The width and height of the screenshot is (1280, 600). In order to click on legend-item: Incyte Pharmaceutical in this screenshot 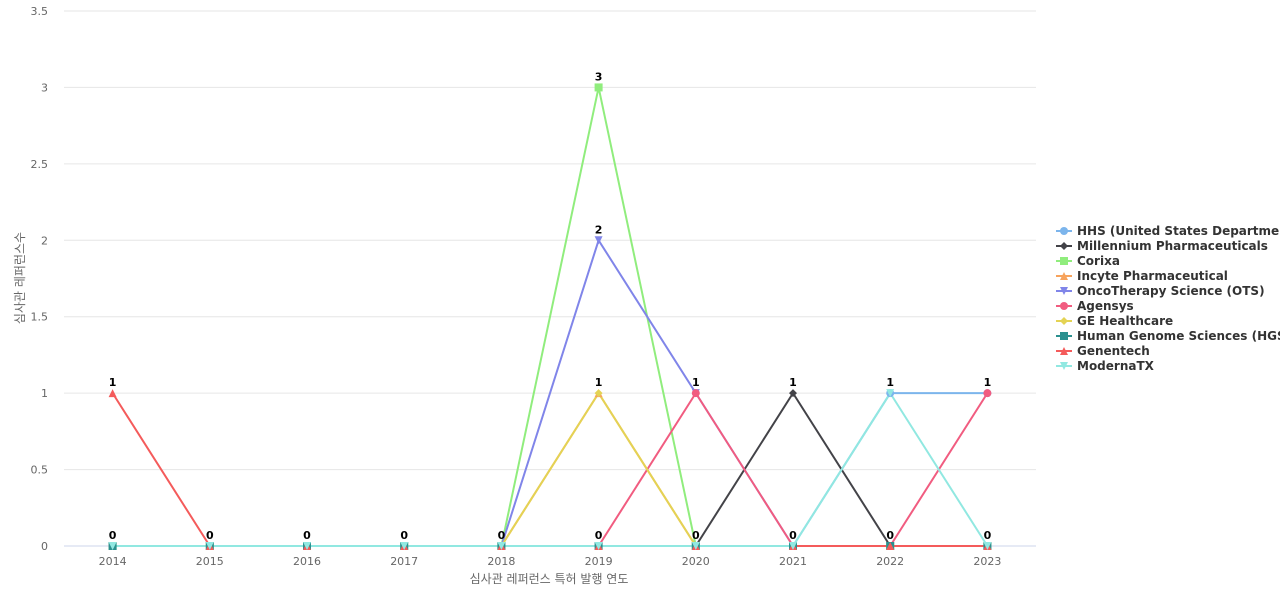, I will do `click(1142, 276)`.